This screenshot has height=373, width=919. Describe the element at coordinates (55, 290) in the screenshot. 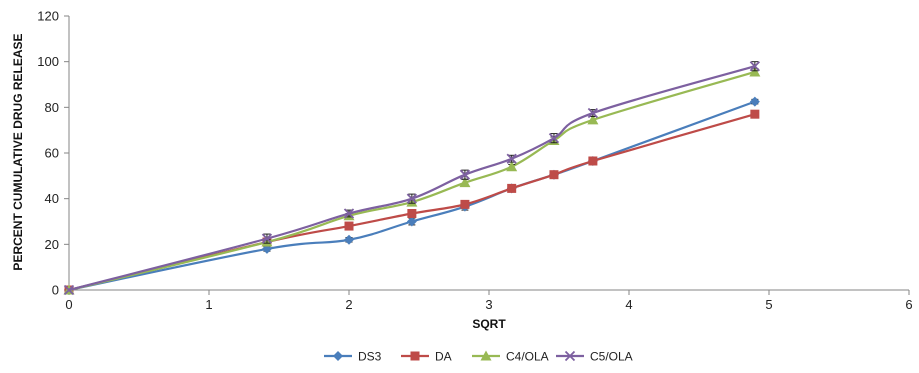

I see `y-tick-label: 0` at that location.